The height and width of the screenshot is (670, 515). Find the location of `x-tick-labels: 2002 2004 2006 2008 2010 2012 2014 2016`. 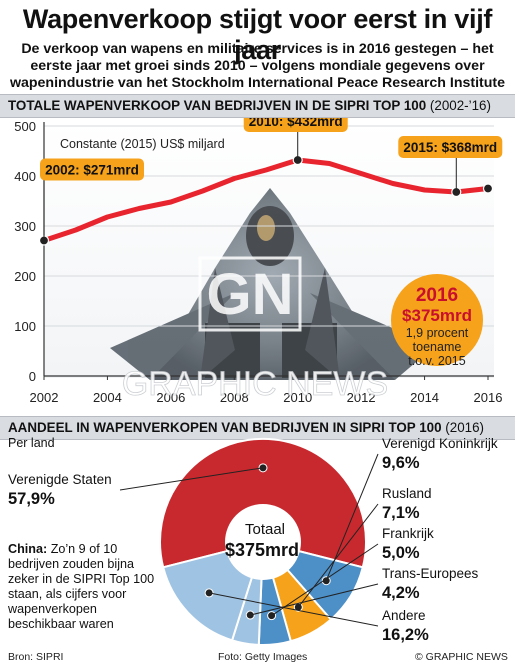

x-tick-labels: 2002 2004 2006 2008 2010 2012 2014 2016 is located at coordinates (266, 390).